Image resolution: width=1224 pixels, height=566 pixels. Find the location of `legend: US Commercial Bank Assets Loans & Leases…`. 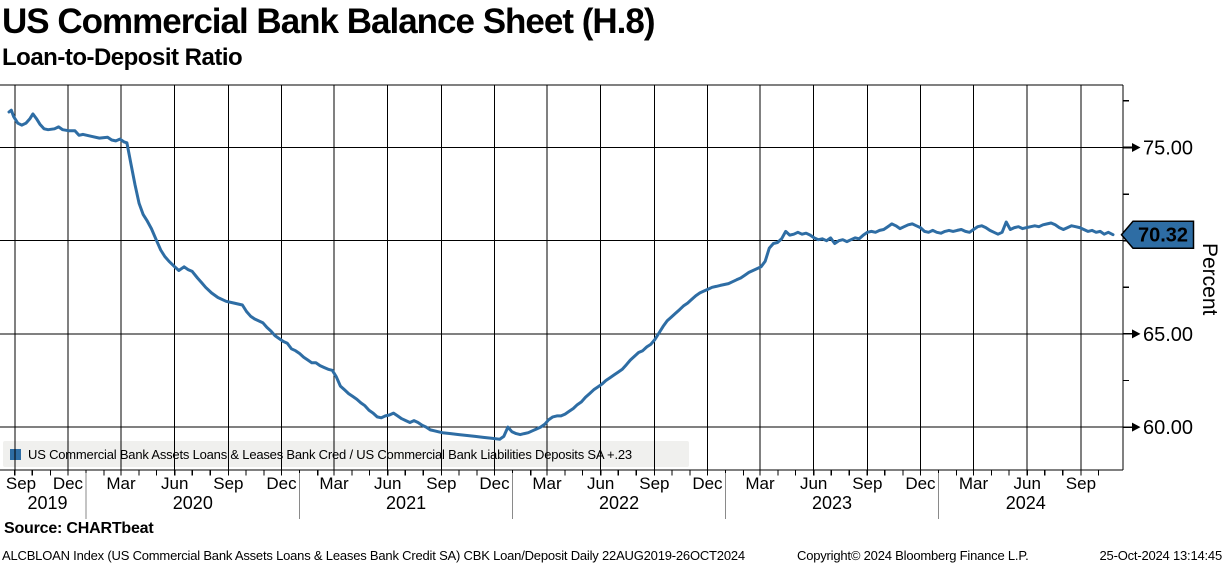

legend: US Commercial Bank Assets Loans & Leases… is located at coordinates (346, 454).